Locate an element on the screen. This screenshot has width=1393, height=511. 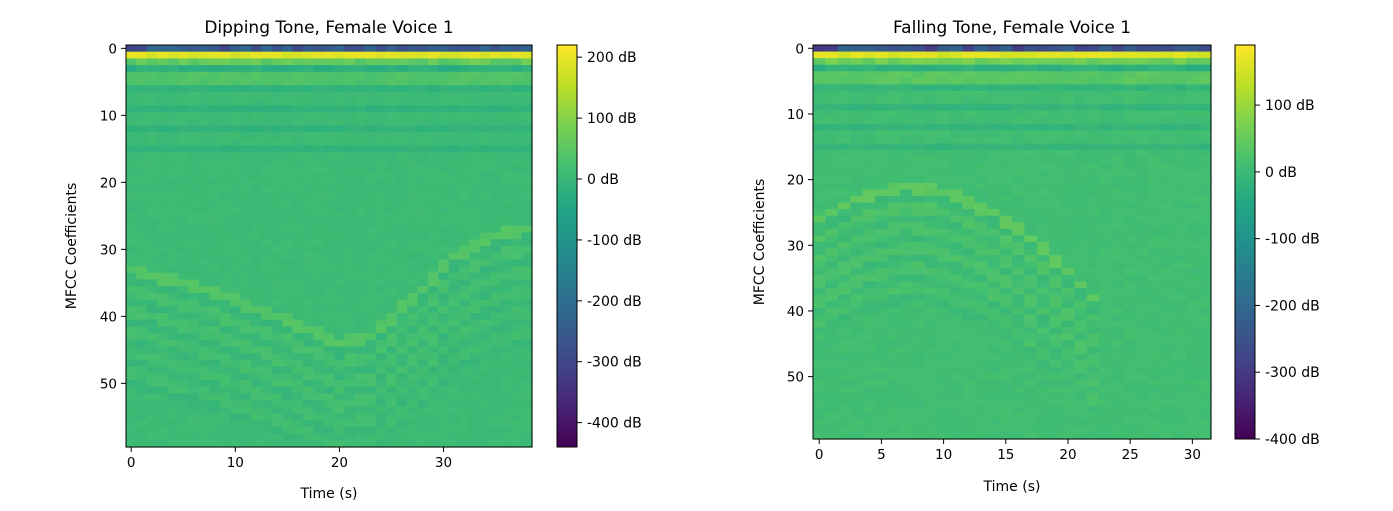
x-axis-falling: 0 5 10 15 20 25 30 is located at coordinates (1008, 451).